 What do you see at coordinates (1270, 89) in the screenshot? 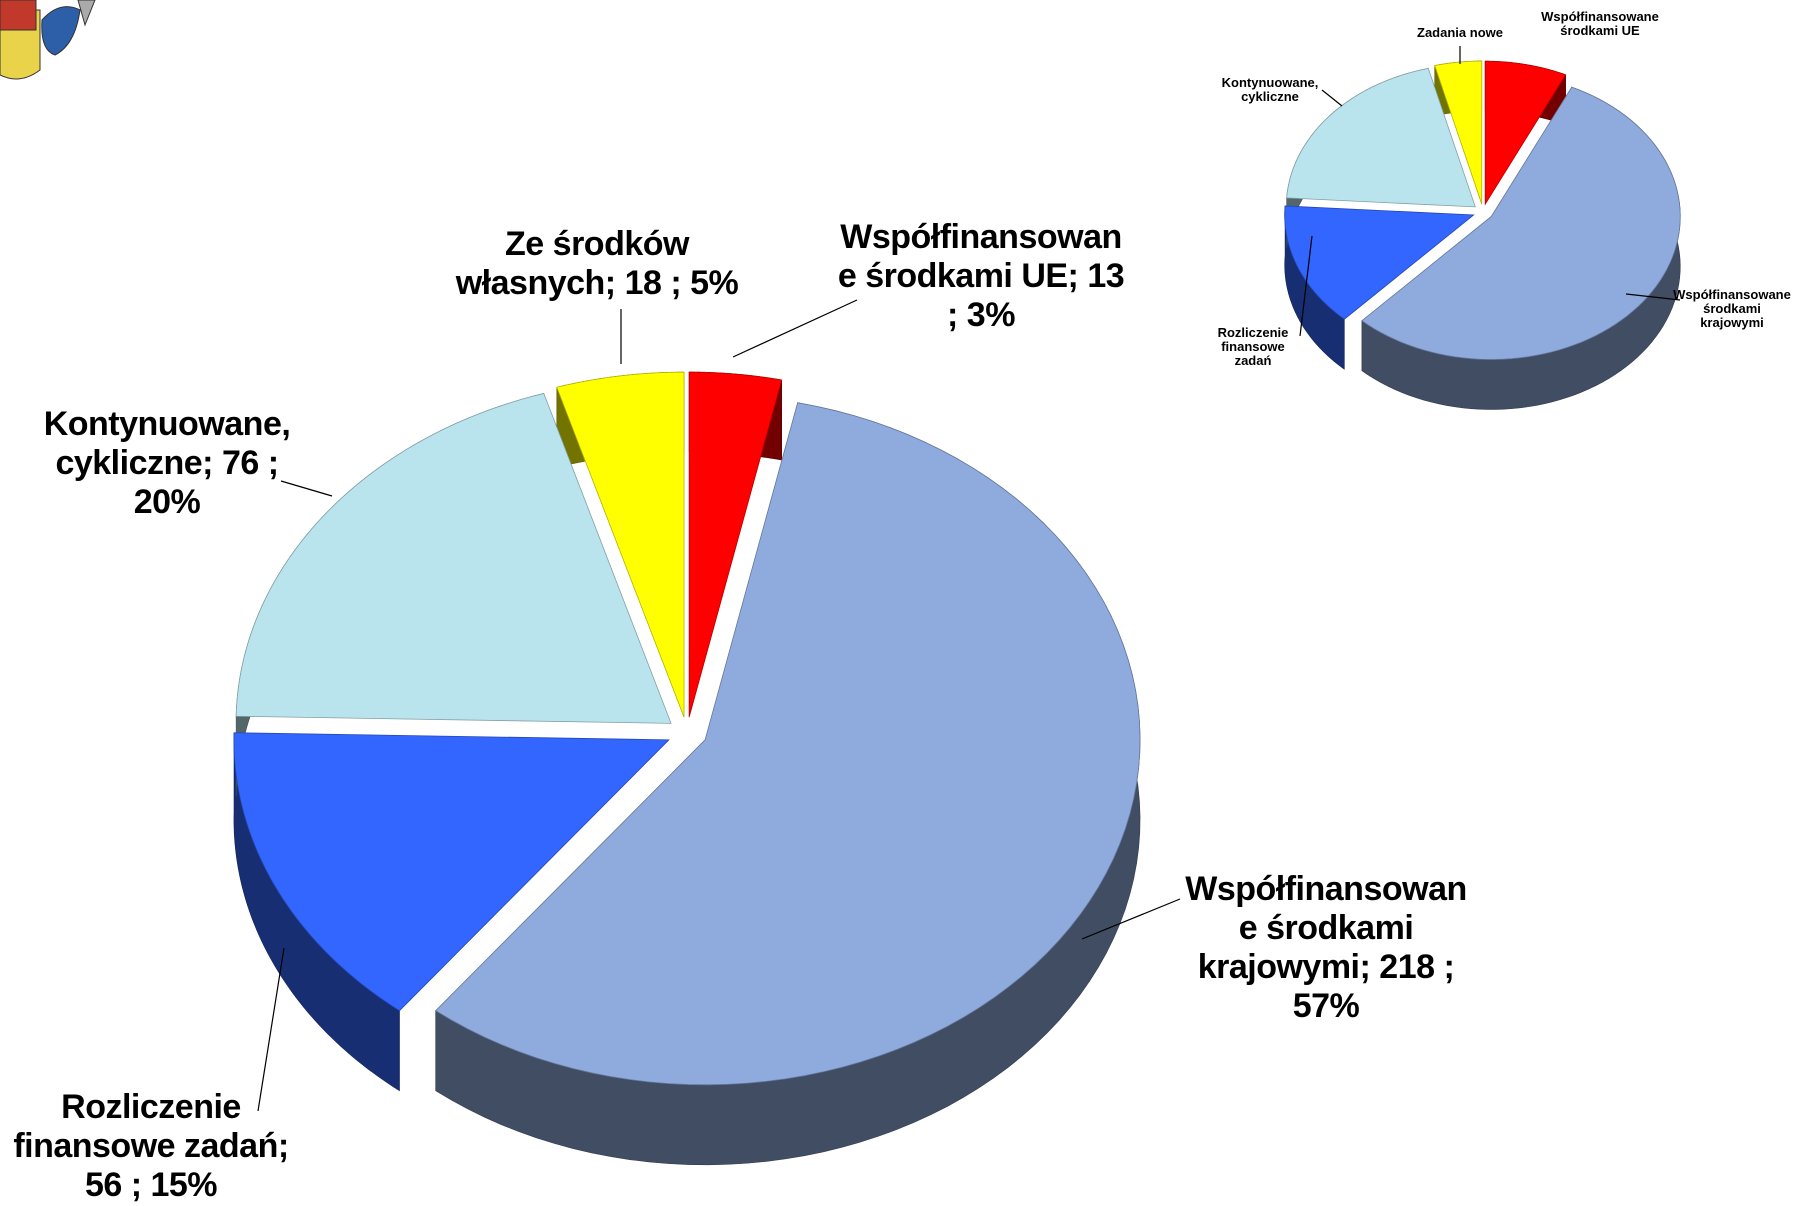
I see `category-label: Kontynuowane, cykliczne` at bounding box center [1270, 89].